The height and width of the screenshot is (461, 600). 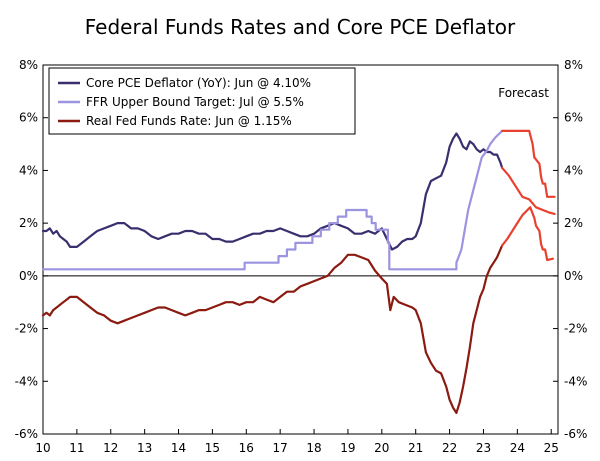 I want to click on y-tick-label-right: -2%, so click(x=575, y=329).